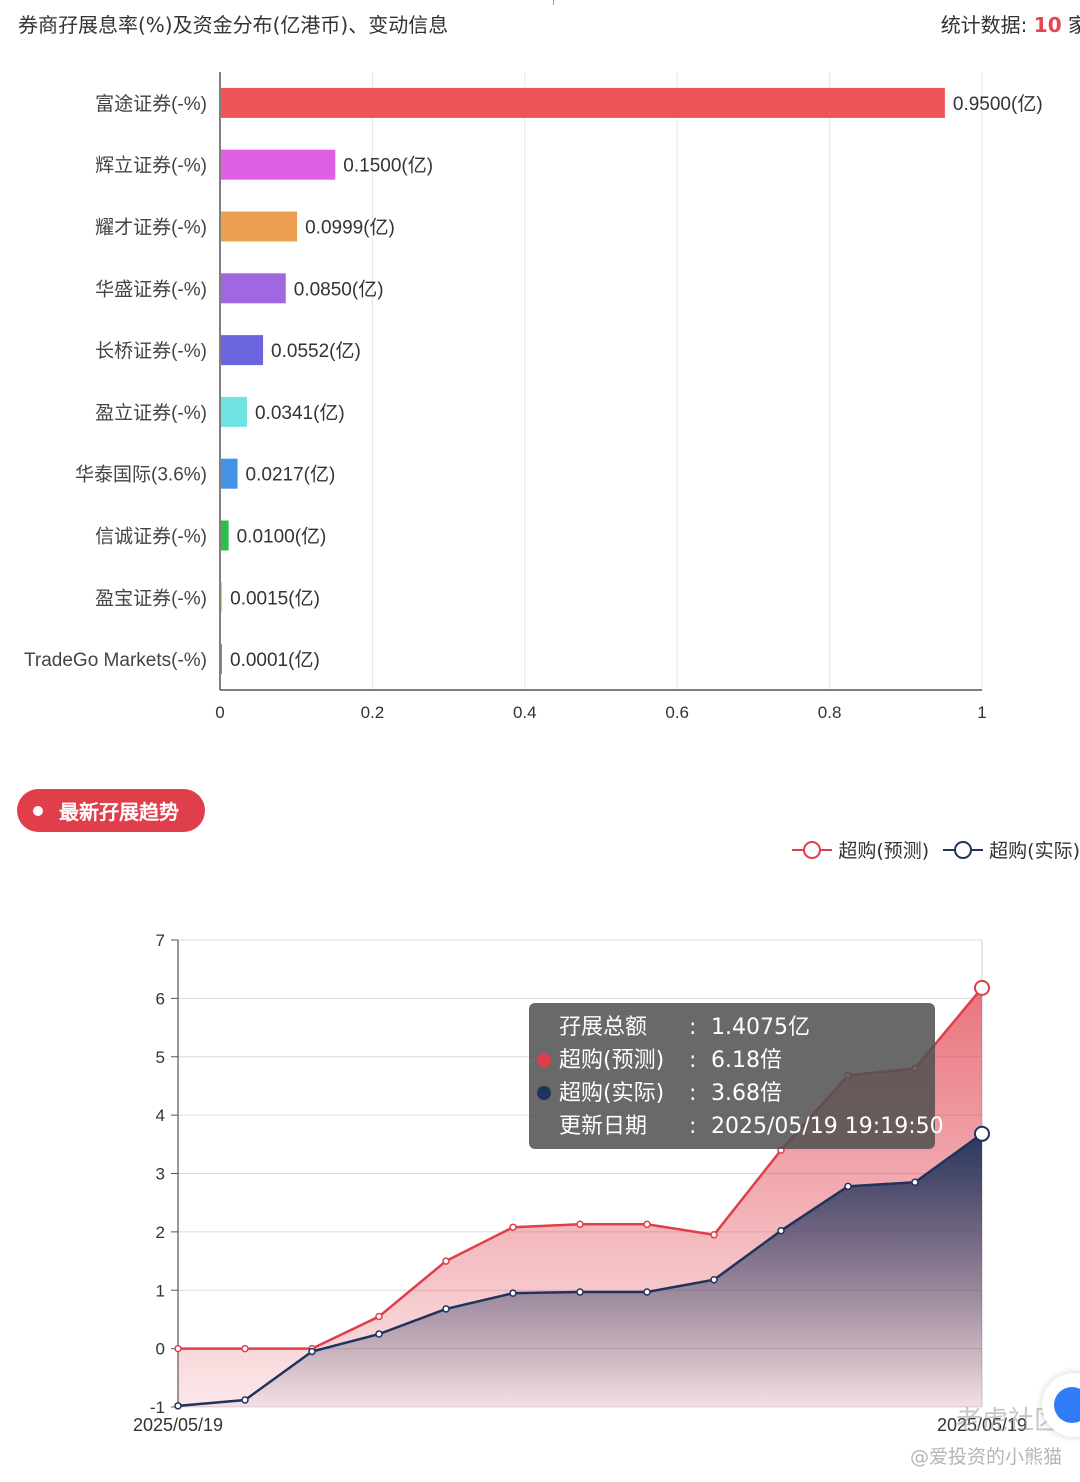 This screenshot has width=1080, height=1482. Describe the element at coordinates (151, 598) in the screenshot. I see `y-category-label: 盈宝证券(-%)` at that location.